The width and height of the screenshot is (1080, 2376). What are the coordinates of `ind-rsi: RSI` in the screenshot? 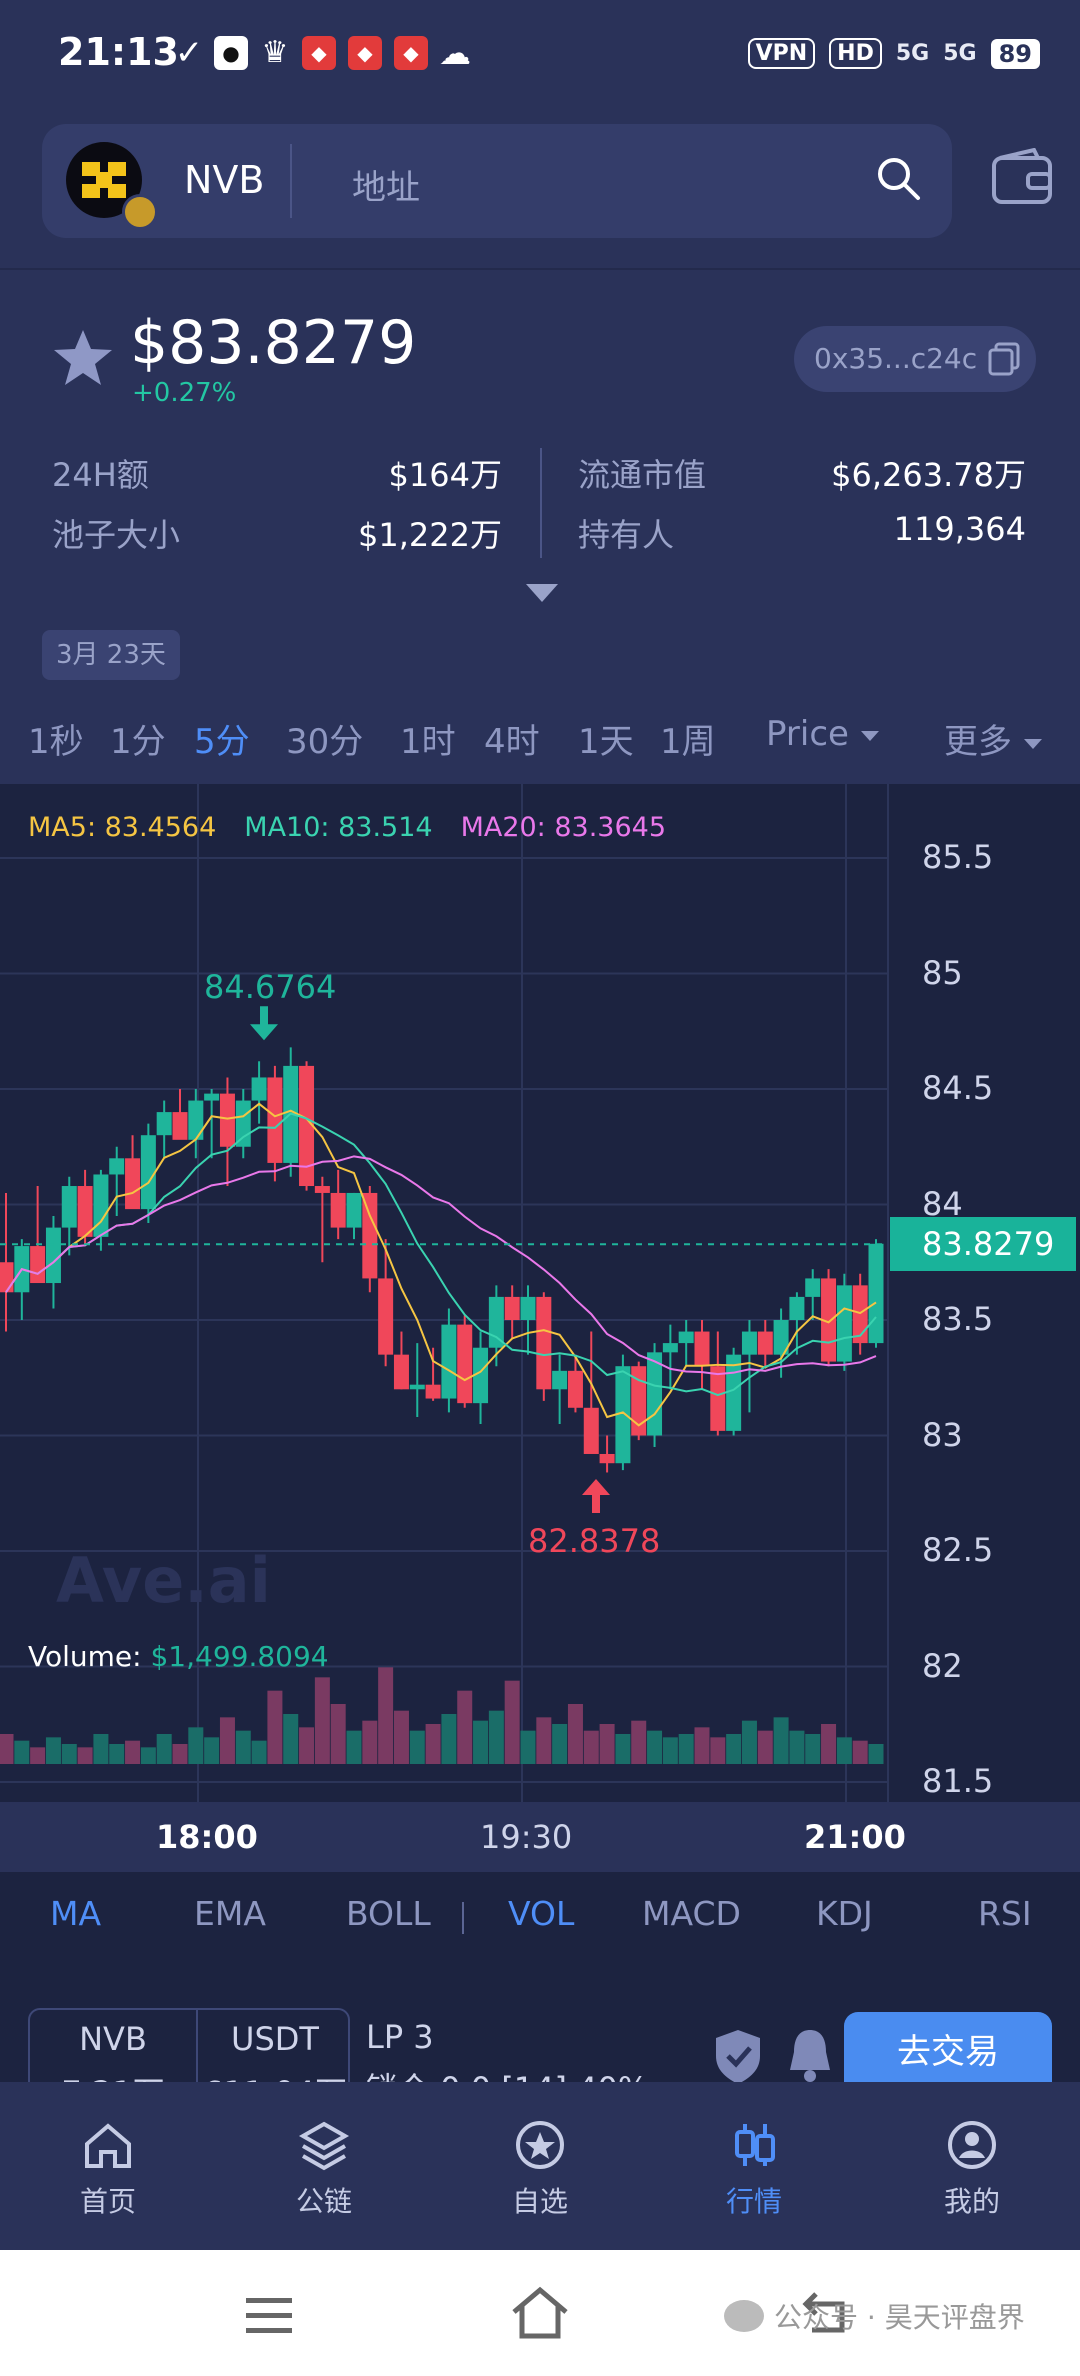 It's located at (1005, 1913).